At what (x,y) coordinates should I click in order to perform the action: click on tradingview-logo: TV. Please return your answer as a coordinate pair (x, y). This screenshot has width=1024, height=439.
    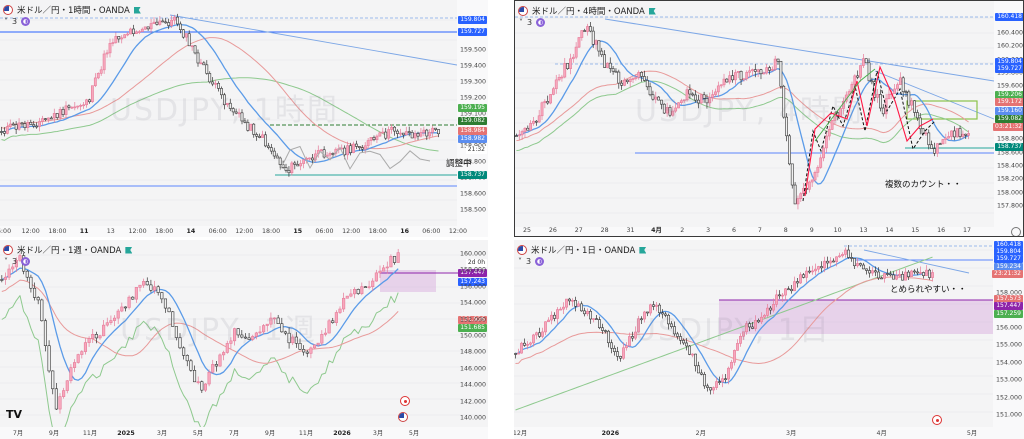
    Looking at the image, I should click on (14, 414).